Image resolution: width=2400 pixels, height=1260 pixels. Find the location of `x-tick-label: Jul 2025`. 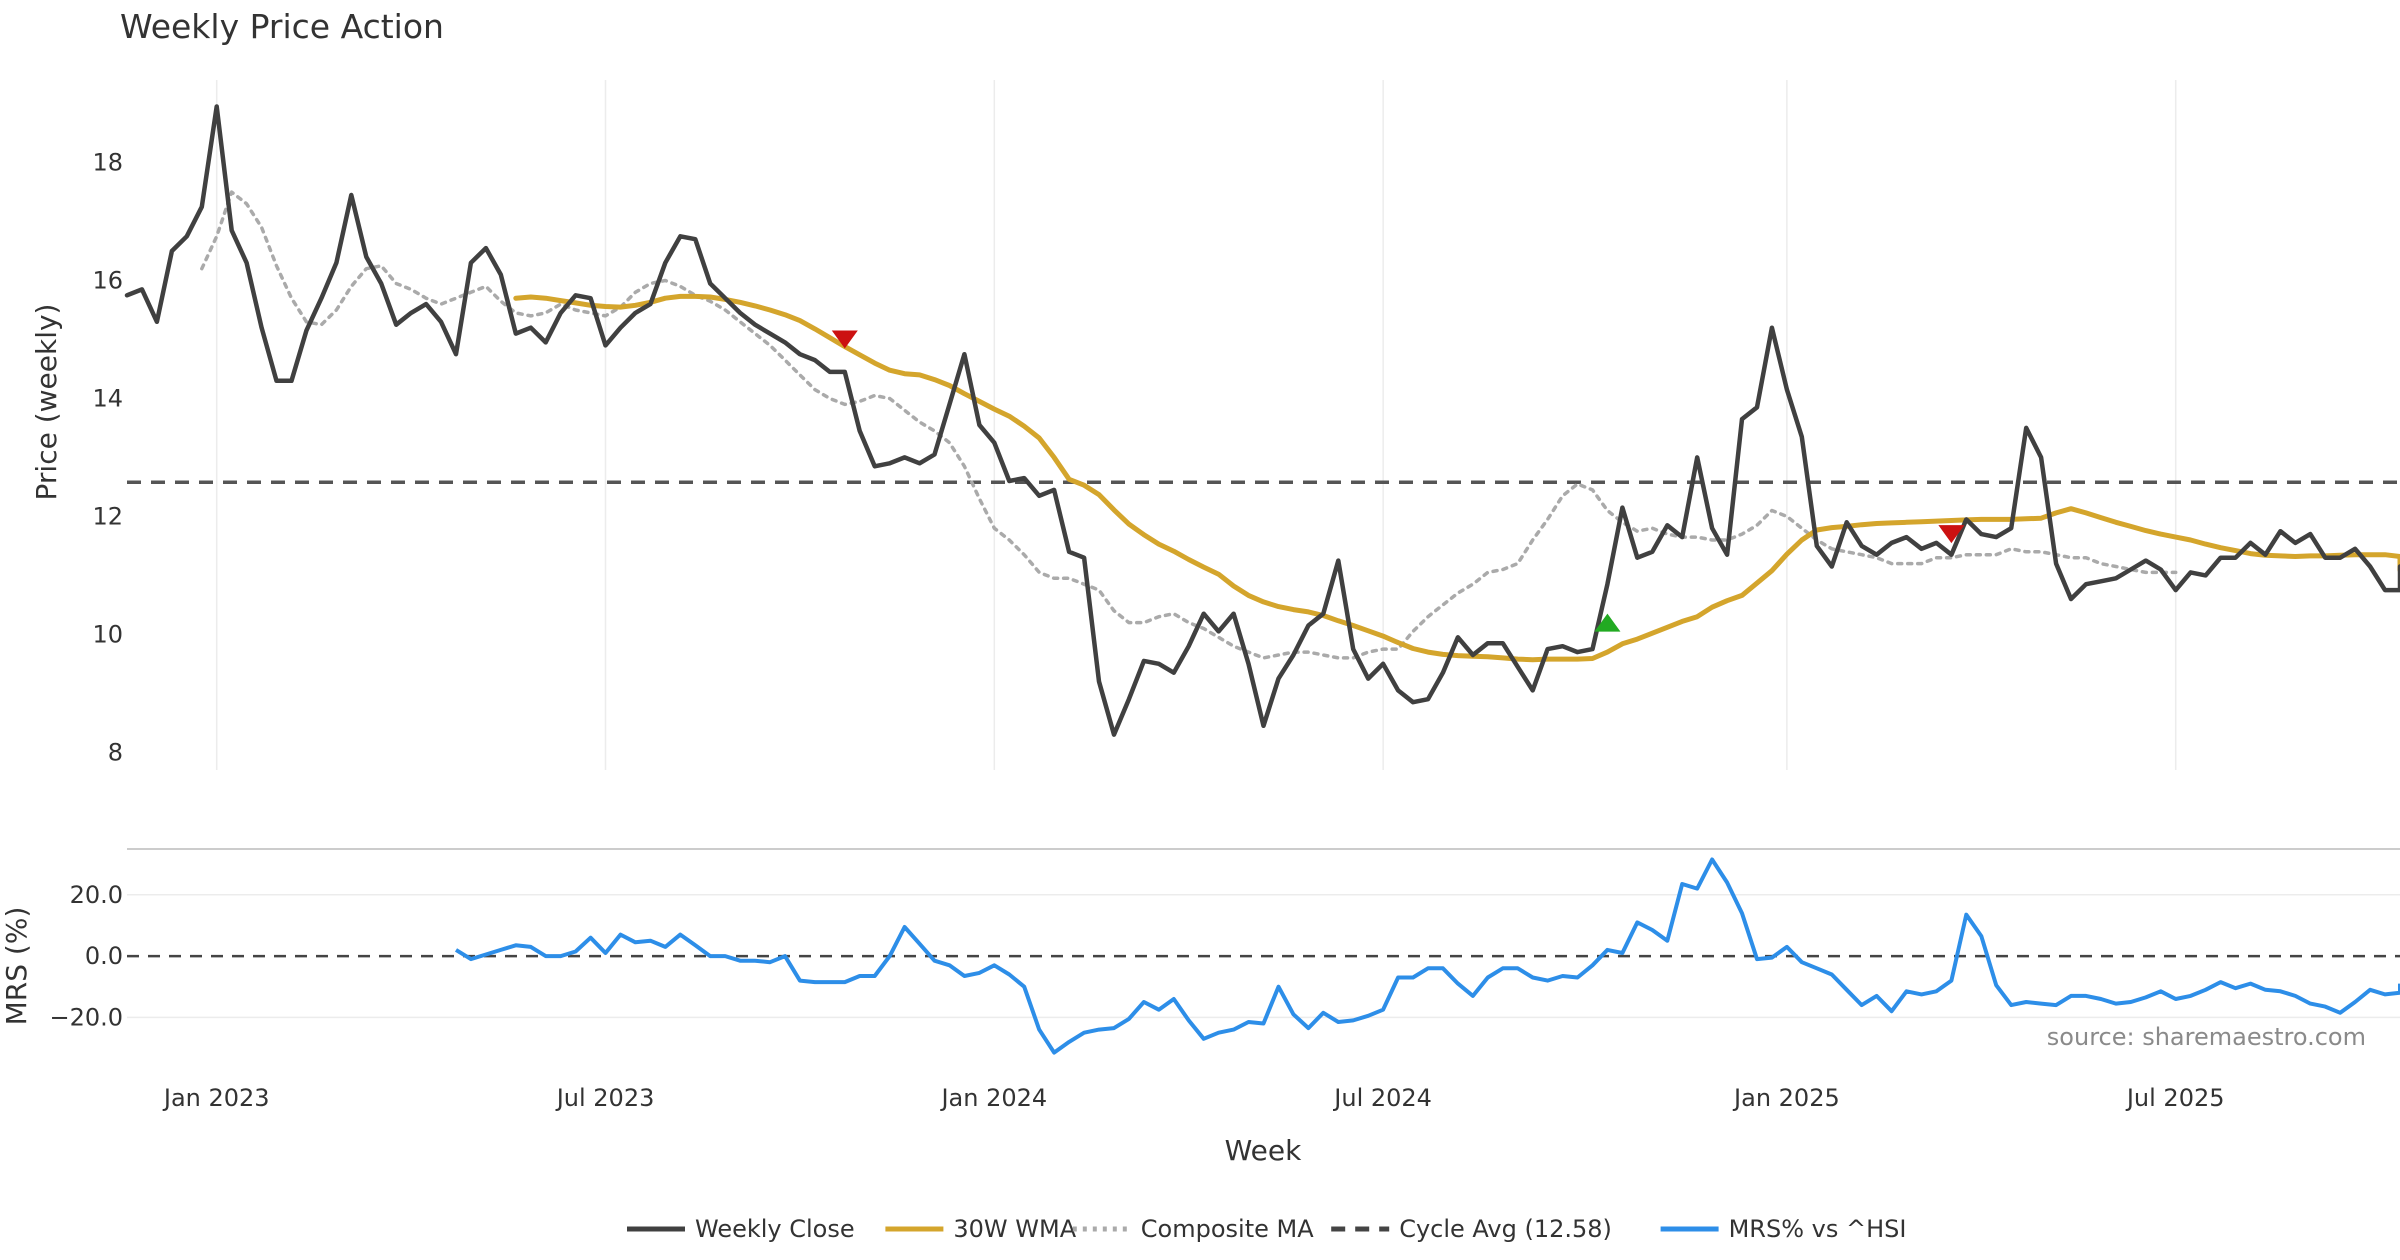

x-tick-label: Jul 2025 is located at coordinates (2175, 1098).